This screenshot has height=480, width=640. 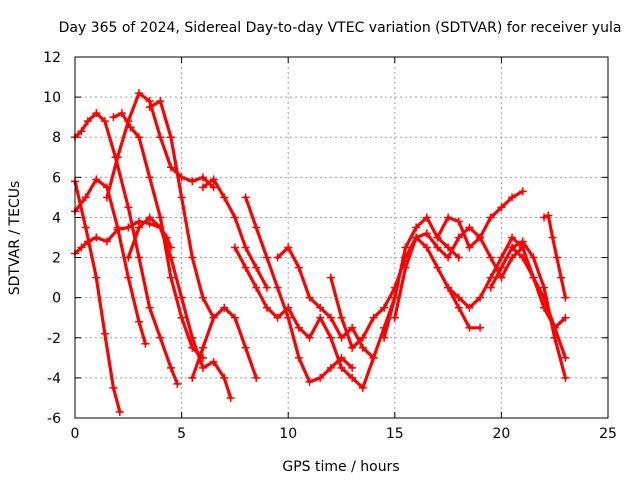 I want to click on x-tick-label: 0, so click(x=75, y=434).